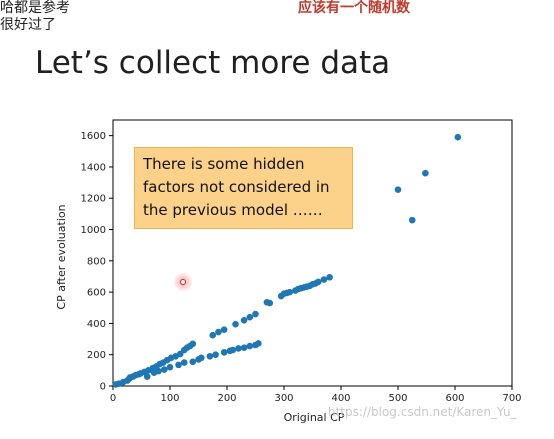 The image size is (554, 439). What do you see at coordinates (96, 355) in the screenshot?
I see `y-tick-label: 200` at bounding box center [96, 355].